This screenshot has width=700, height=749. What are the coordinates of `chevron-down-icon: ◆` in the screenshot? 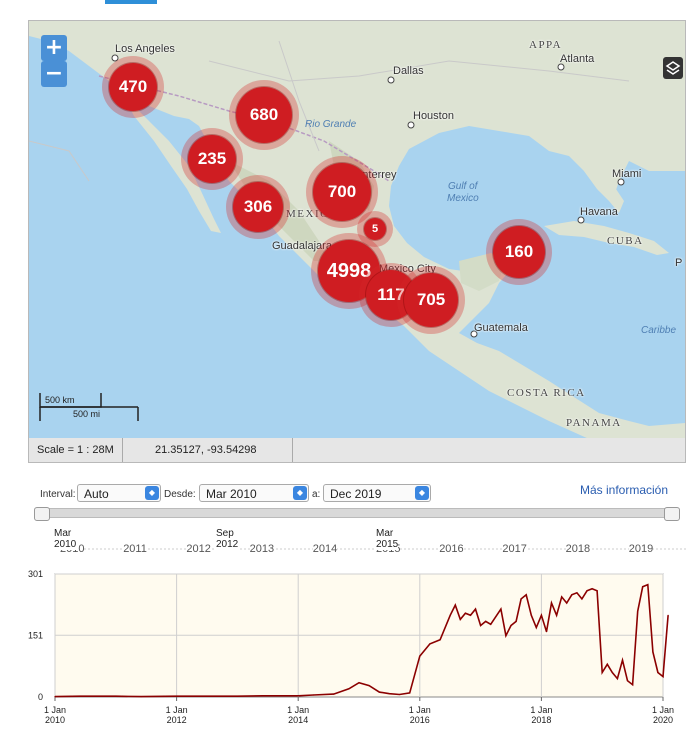 It's located at (300, 493).